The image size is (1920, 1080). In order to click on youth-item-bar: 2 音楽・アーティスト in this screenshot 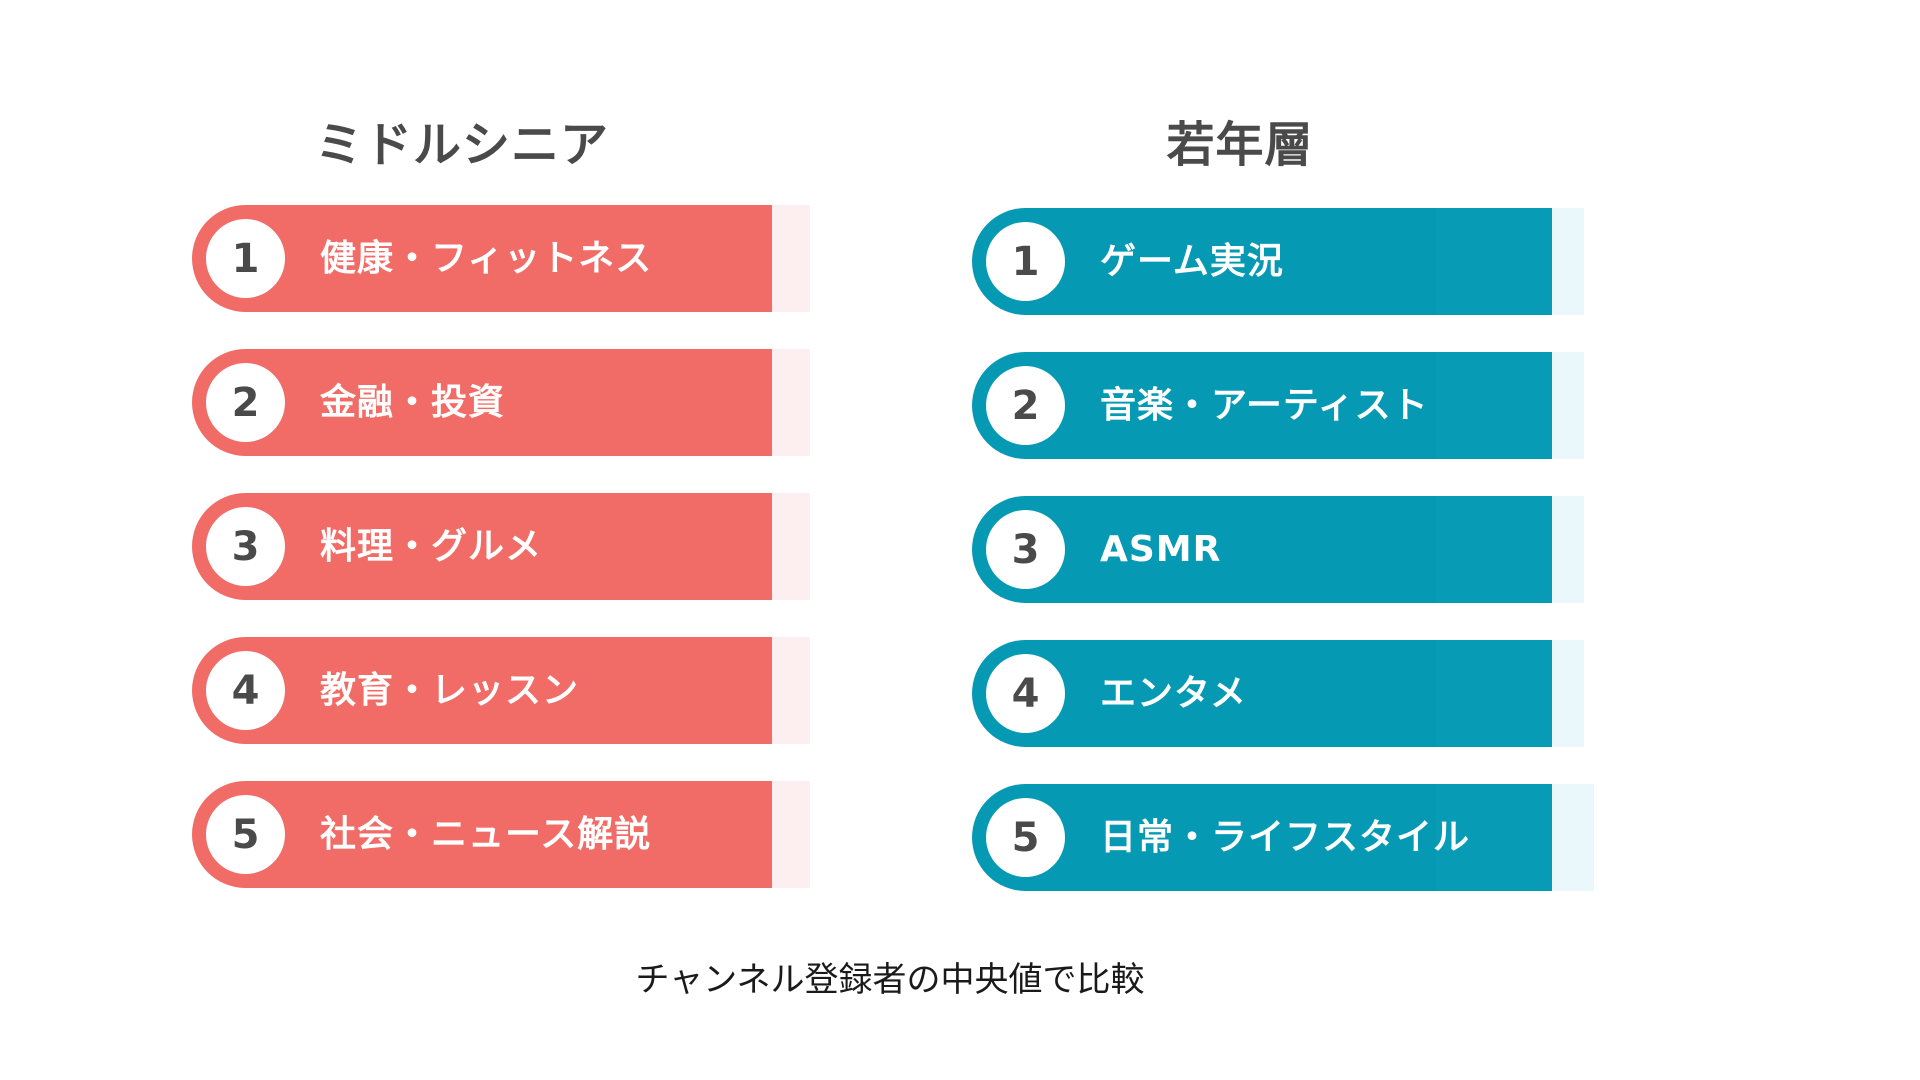, I will do `click(1262, 405)`.